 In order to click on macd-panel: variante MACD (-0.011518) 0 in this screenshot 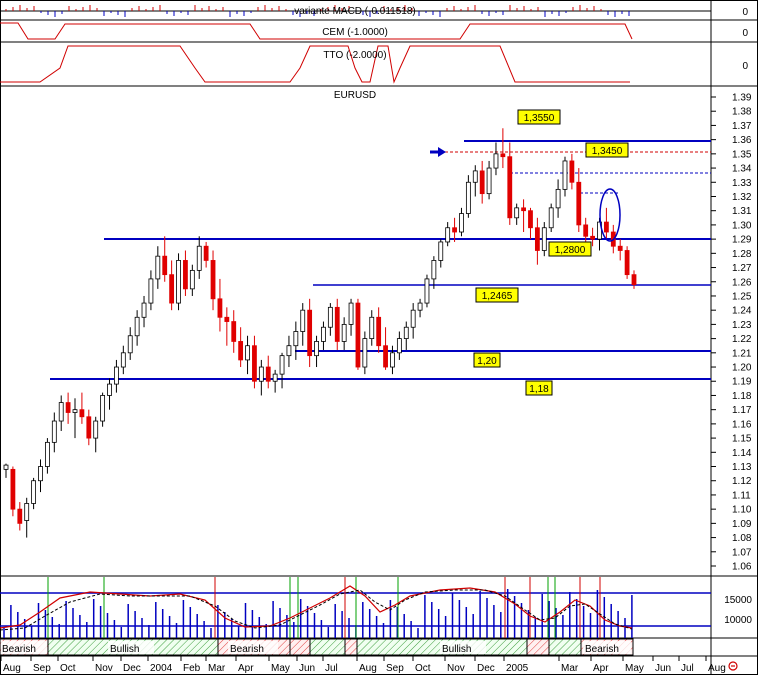, I will do `click(374, 11)`.